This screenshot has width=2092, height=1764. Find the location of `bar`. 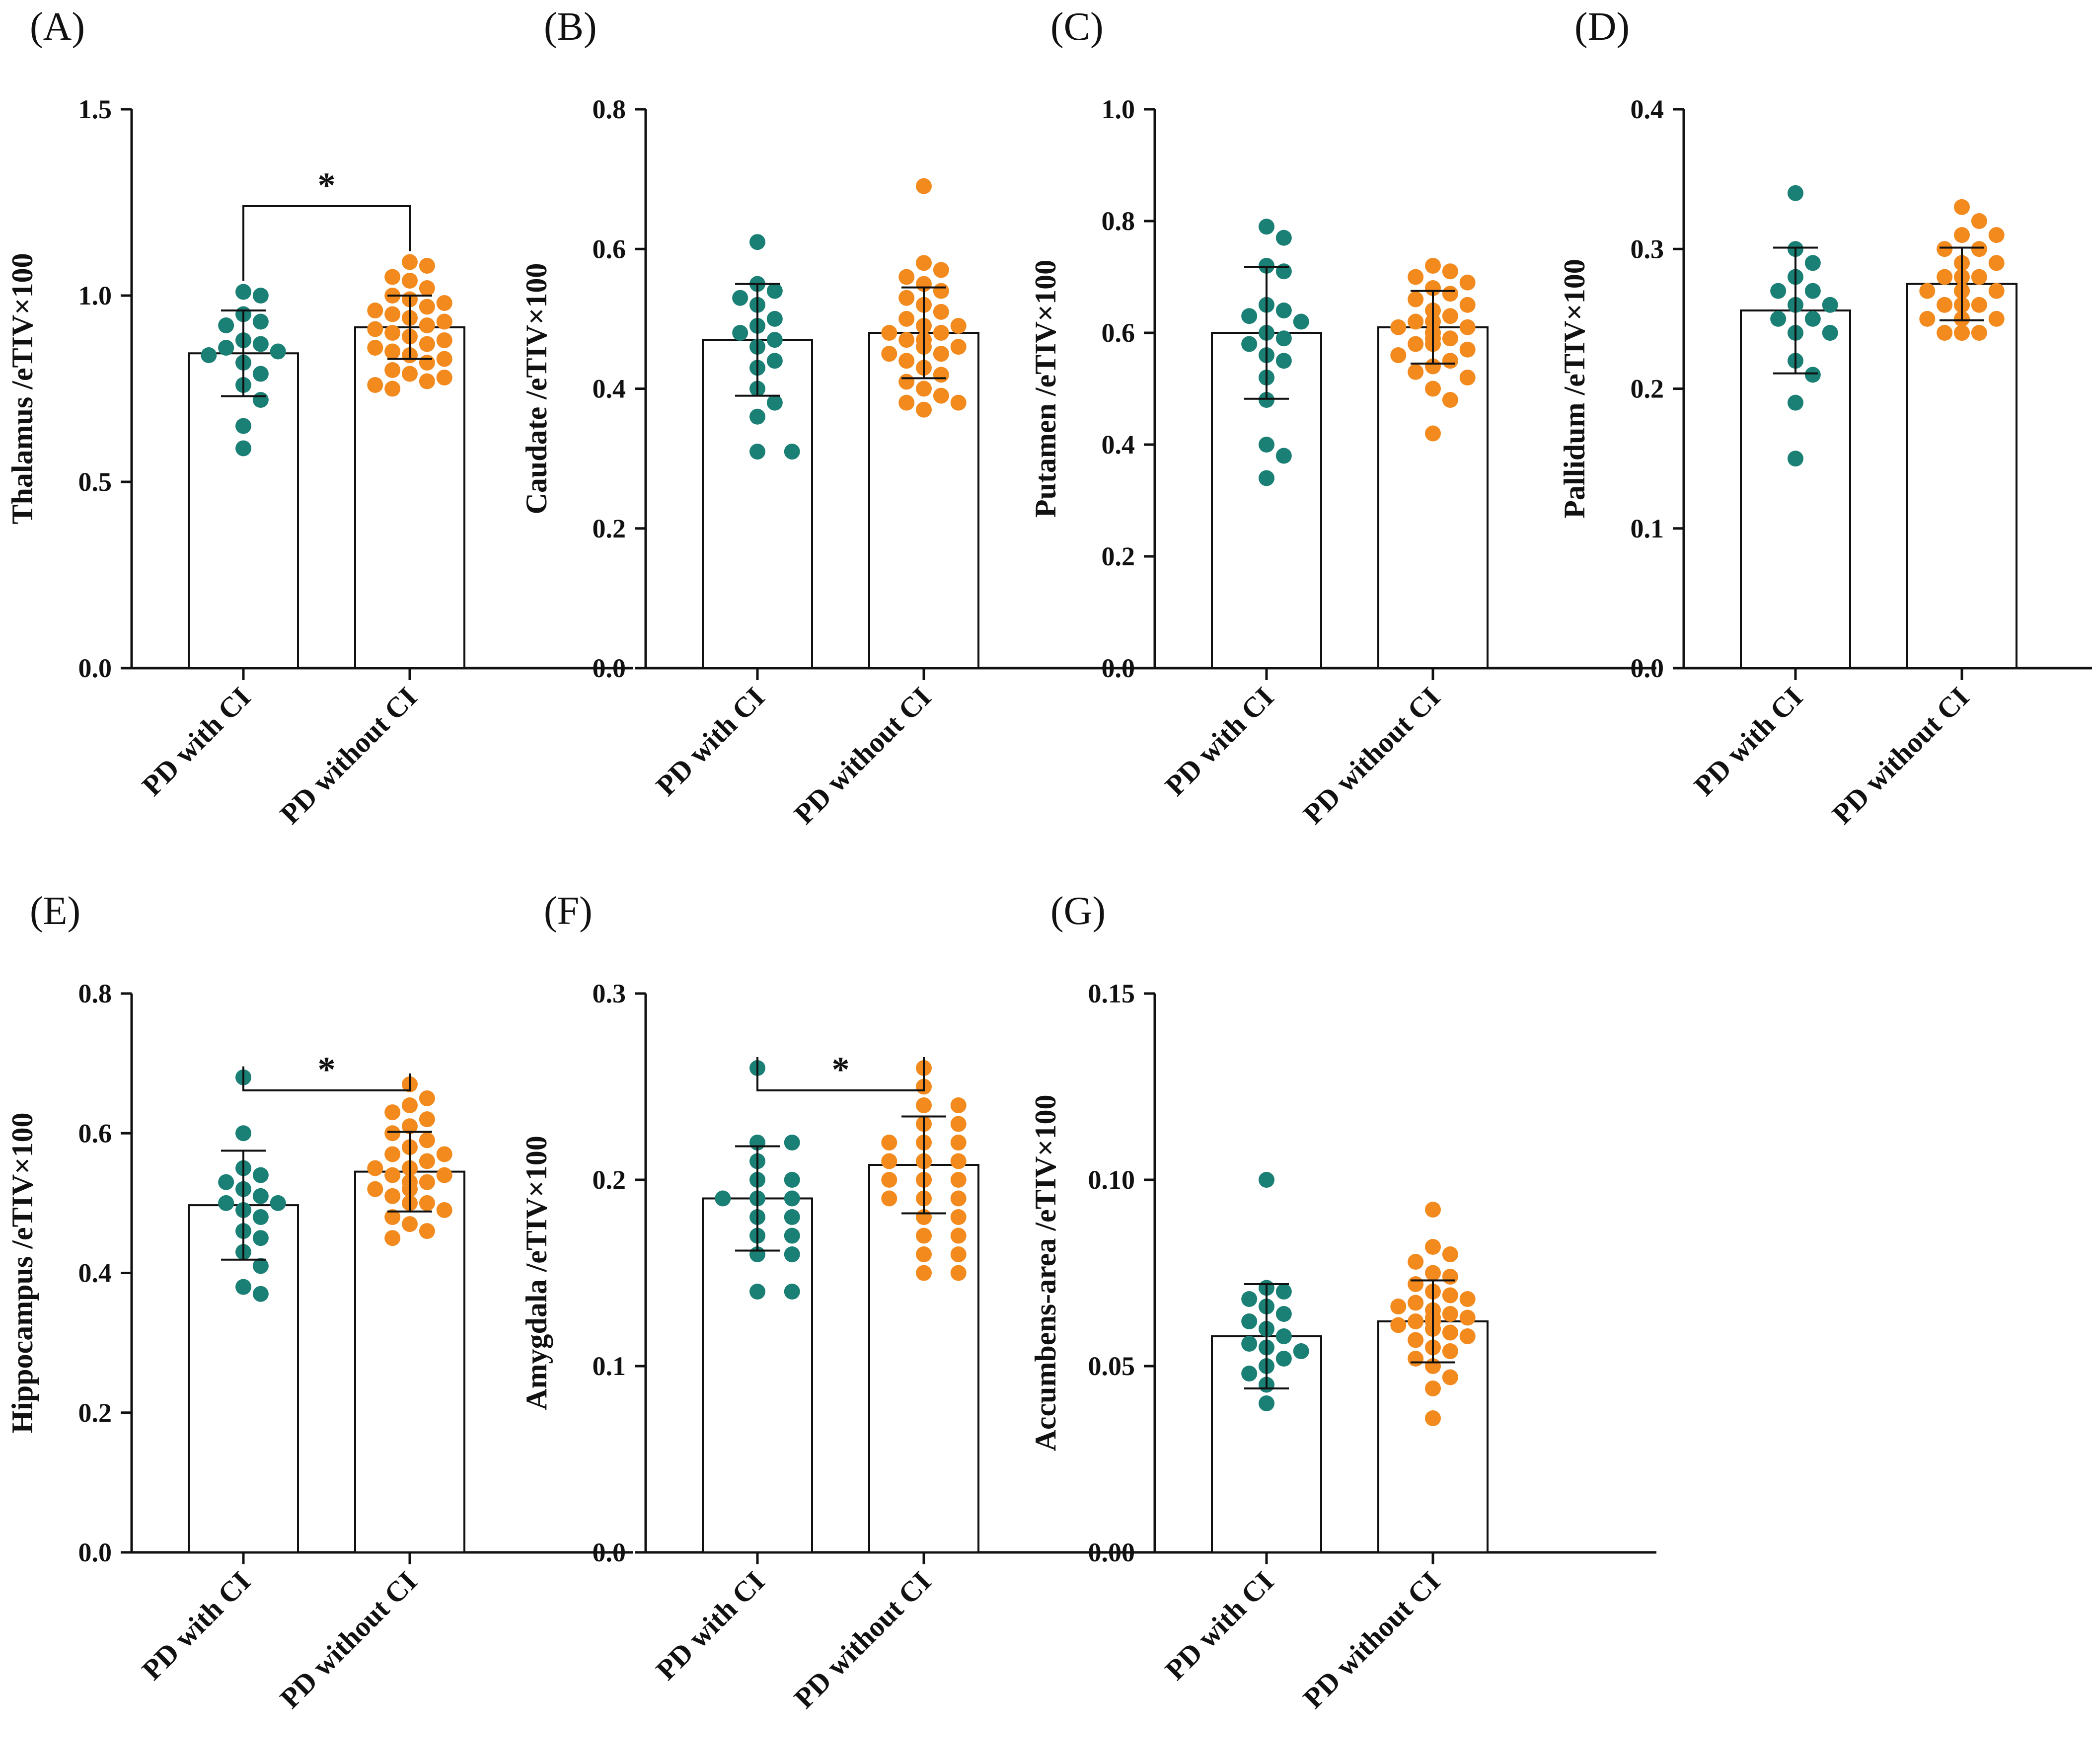

bar is located at coordinates (1961, 476).